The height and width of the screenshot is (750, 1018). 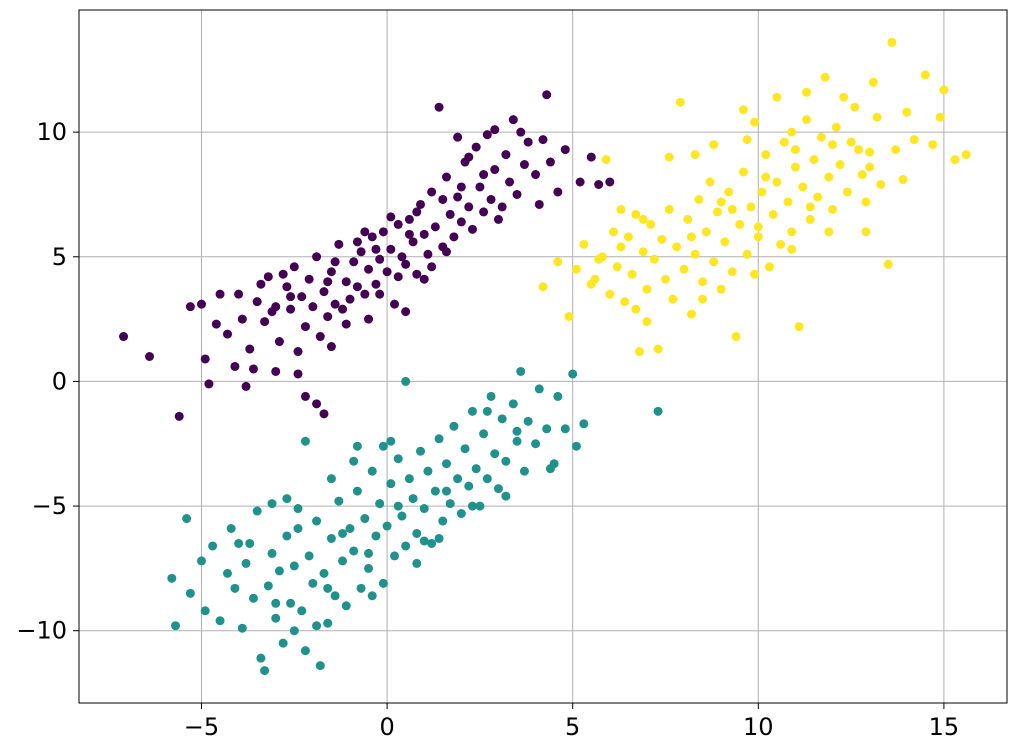 What do you see at coordinates (572, 727) in the screenshot?
I see `x-tick-label: 5` at bounding box center [572, 727].